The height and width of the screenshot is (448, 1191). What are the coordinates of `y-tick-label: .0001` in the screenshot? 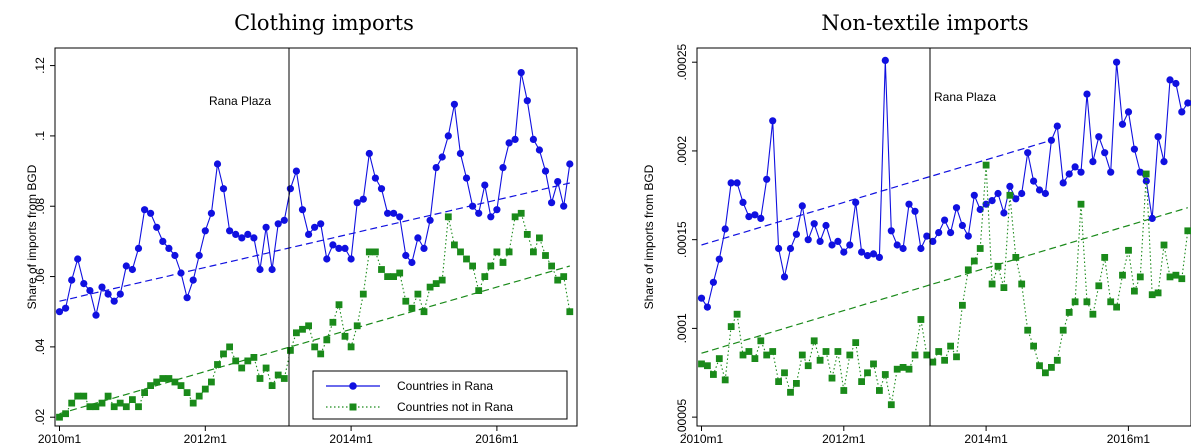 It's located at (682, 328).